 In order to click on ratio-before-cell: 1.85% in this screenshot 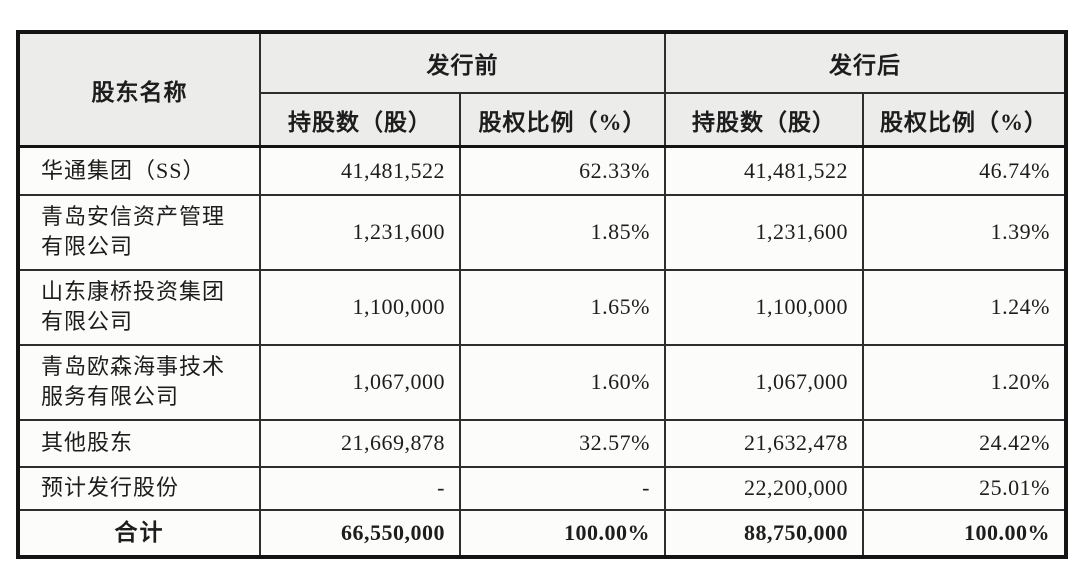, I will do `click(562, 232)`.